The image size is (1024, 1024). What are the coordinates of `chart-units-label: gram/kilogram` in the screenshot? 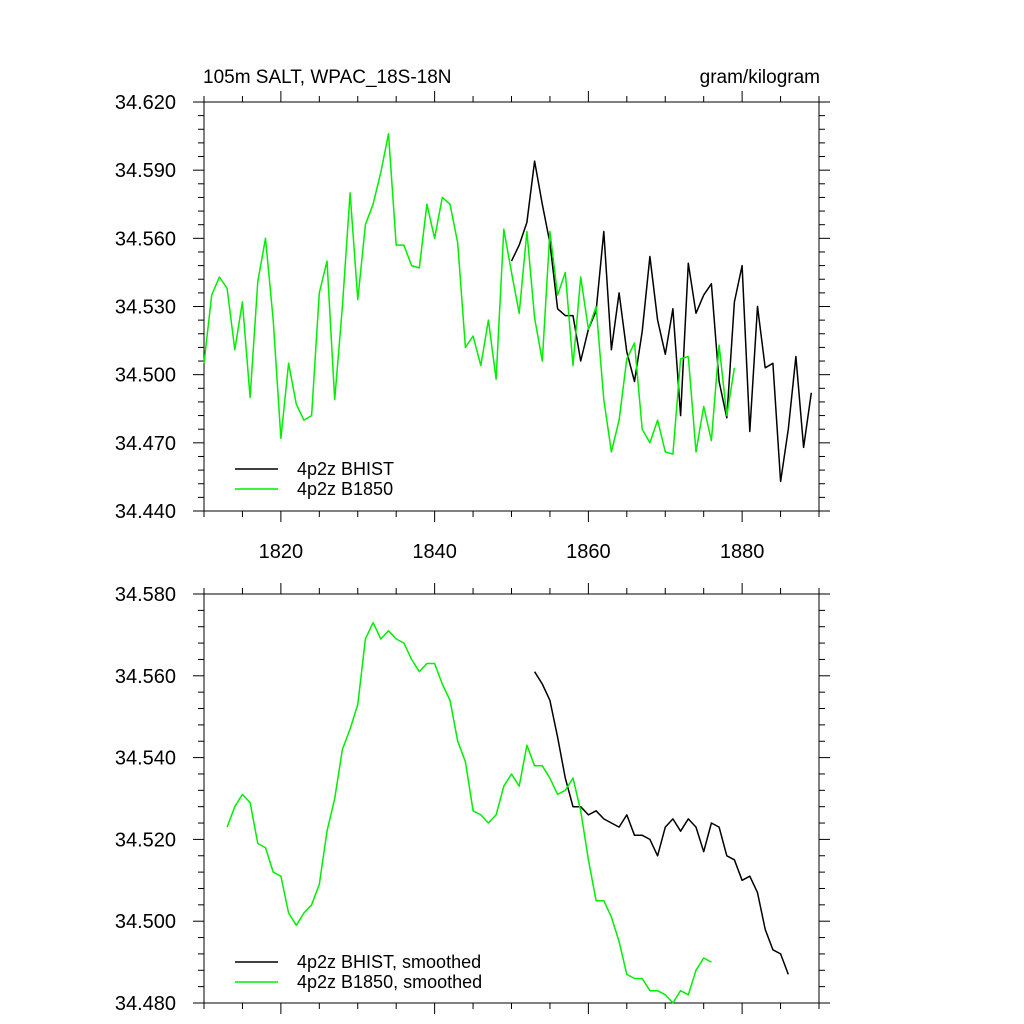 It's located at (760, 77).